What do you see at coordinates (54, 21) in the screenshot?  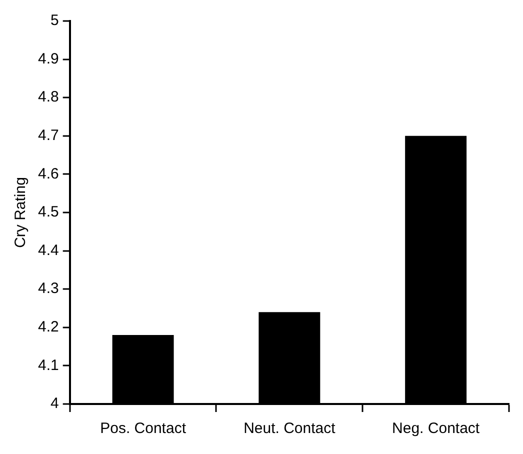 I see `y-tick-label: 5` at bounding box center [54, 21].